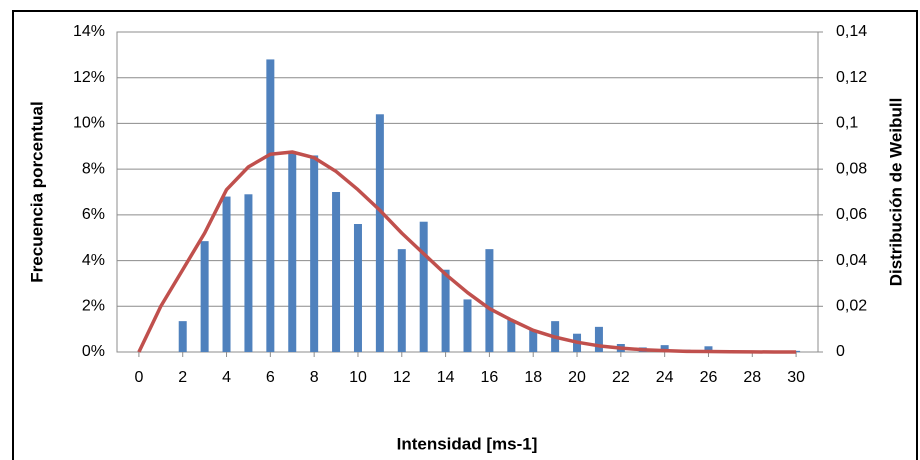 The width and height of the screenshot is (920, 460). Describe the element at coordinates (752, 377) in the screenshot. I see `x-tick-label: 28` at that location.